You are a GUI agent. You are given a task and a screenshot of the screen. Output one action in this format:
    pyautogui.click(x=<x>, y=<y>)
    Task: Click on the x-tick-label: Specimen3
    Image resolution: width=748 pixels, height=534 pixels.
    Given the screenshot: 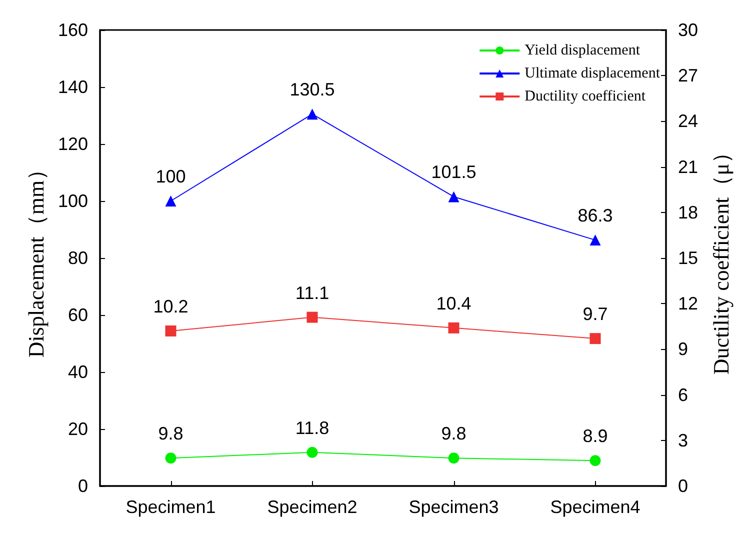 What is the action you would take?
    pyautogui.click(x=453, y=507)
    